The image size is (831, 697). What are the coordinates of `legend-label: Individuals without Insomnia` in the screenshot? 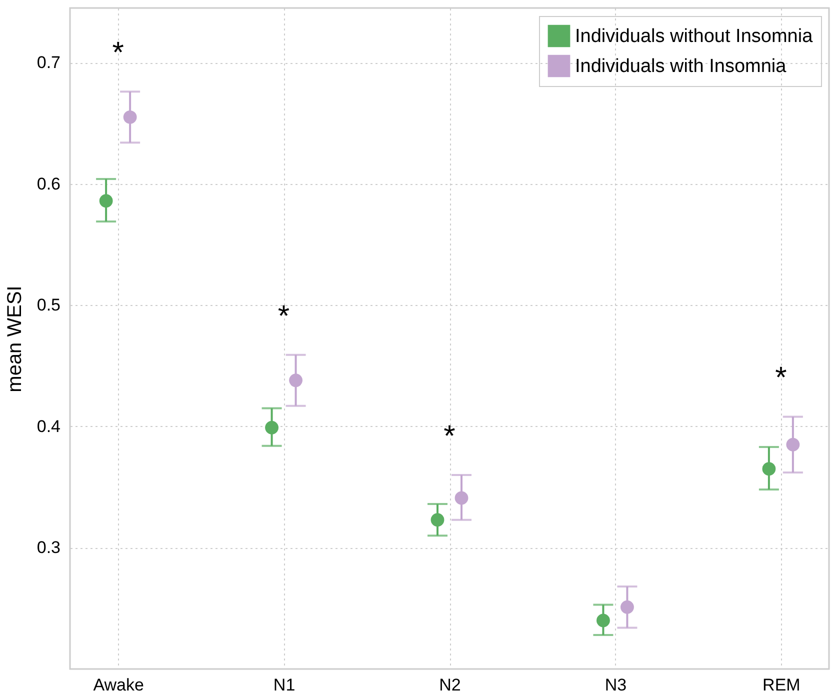 It's located at (694, 36).